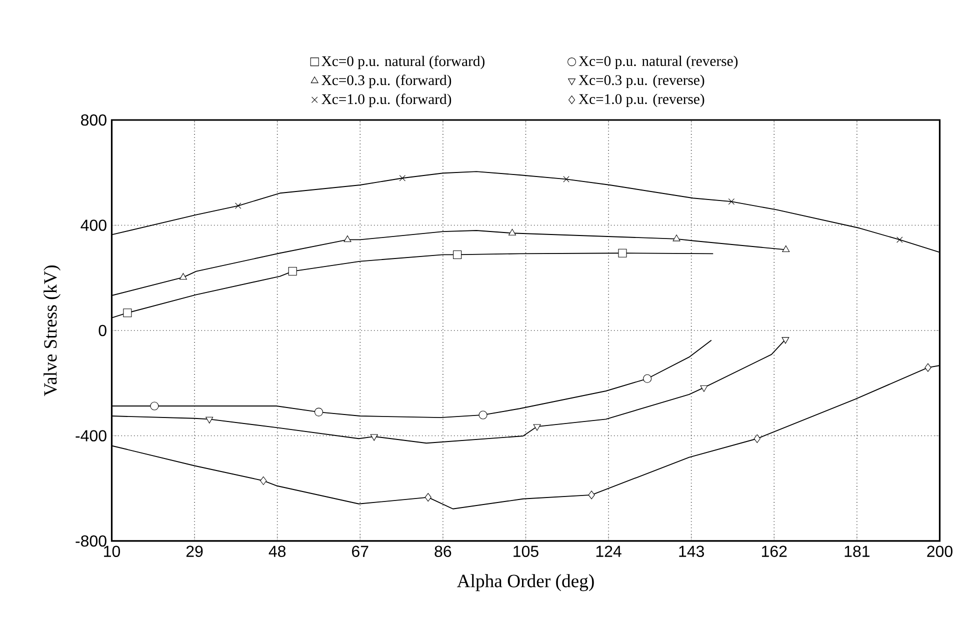  What do you see at coordinates (360, 552) in the screenshot?
I see `x-tick-label: 67` at bounding box center [360, 552].